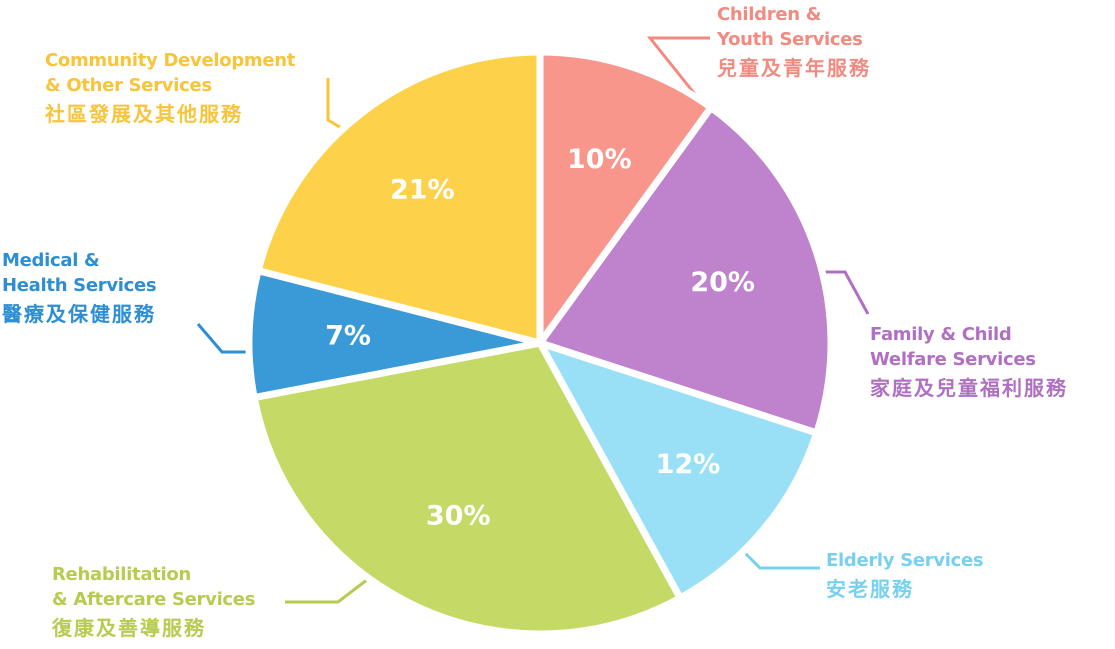 The height and width of the screenshot is (649, 1115). Describe the element at coordinates (170, 73) in the screenshot. I see `category-label: Community Development & Other Services` at that location.